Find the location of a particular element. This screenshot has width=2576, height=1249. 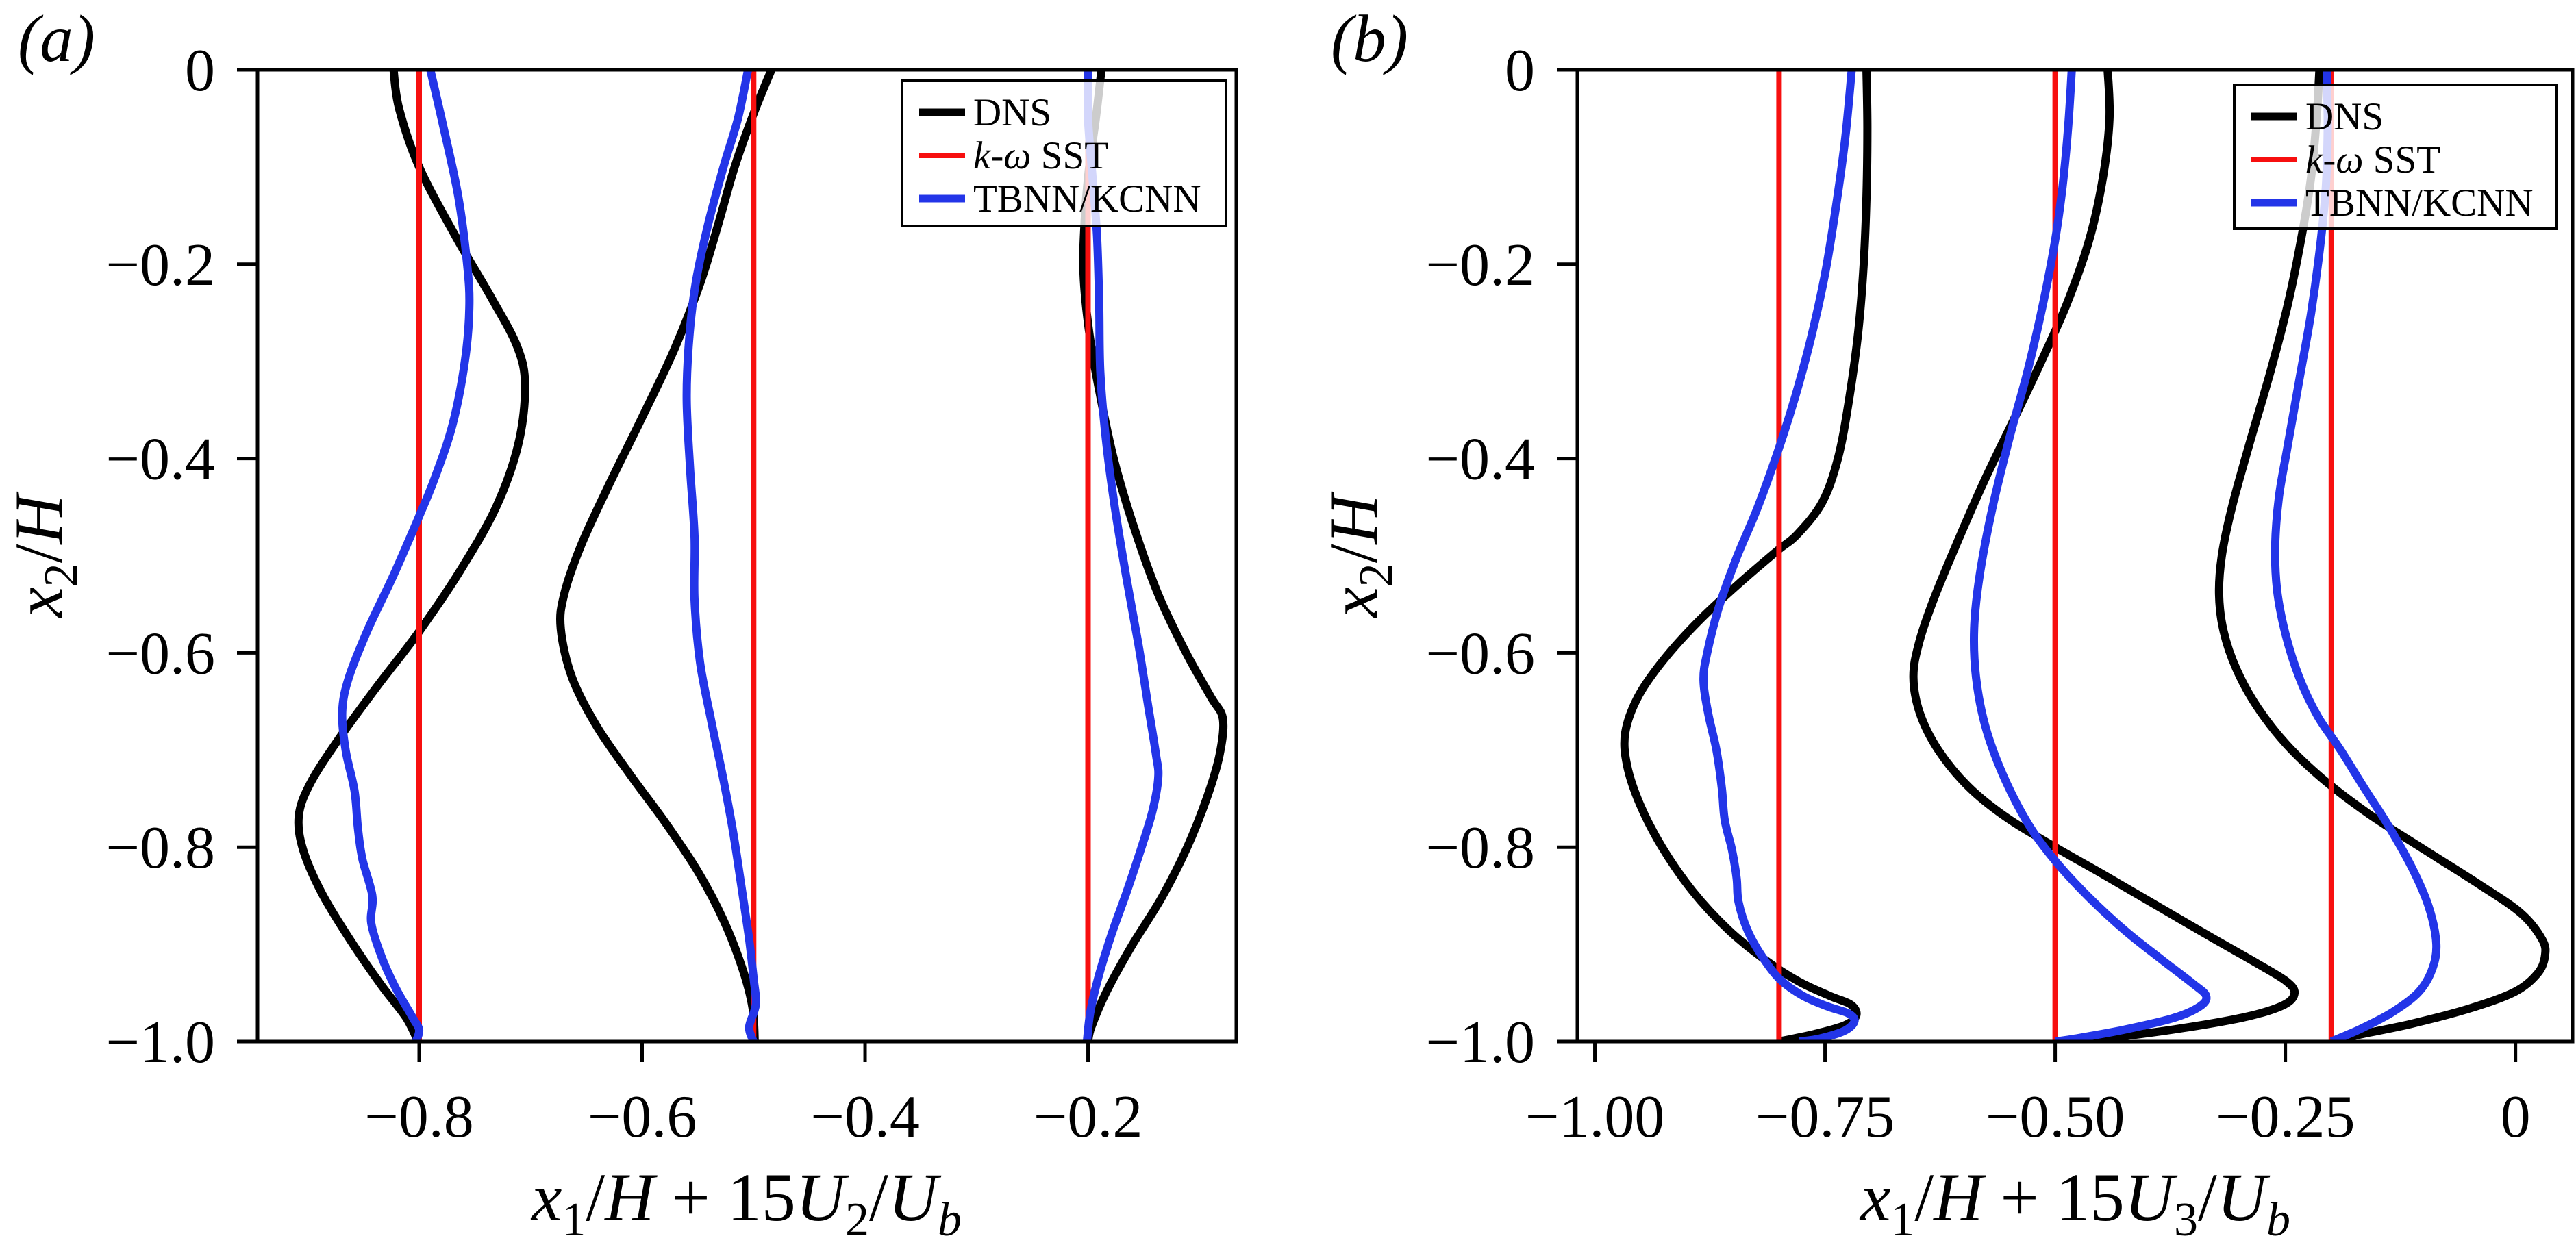

x-tick-label: −0.8 is located at coordinates (419, 1117).